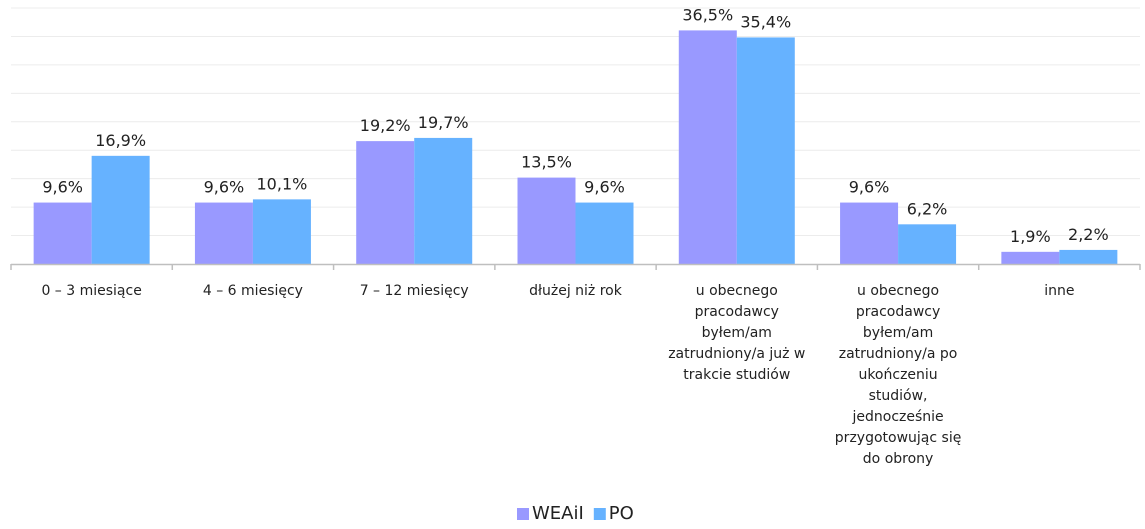  I want to click on value-label: 36,5%, so click(707, 14).